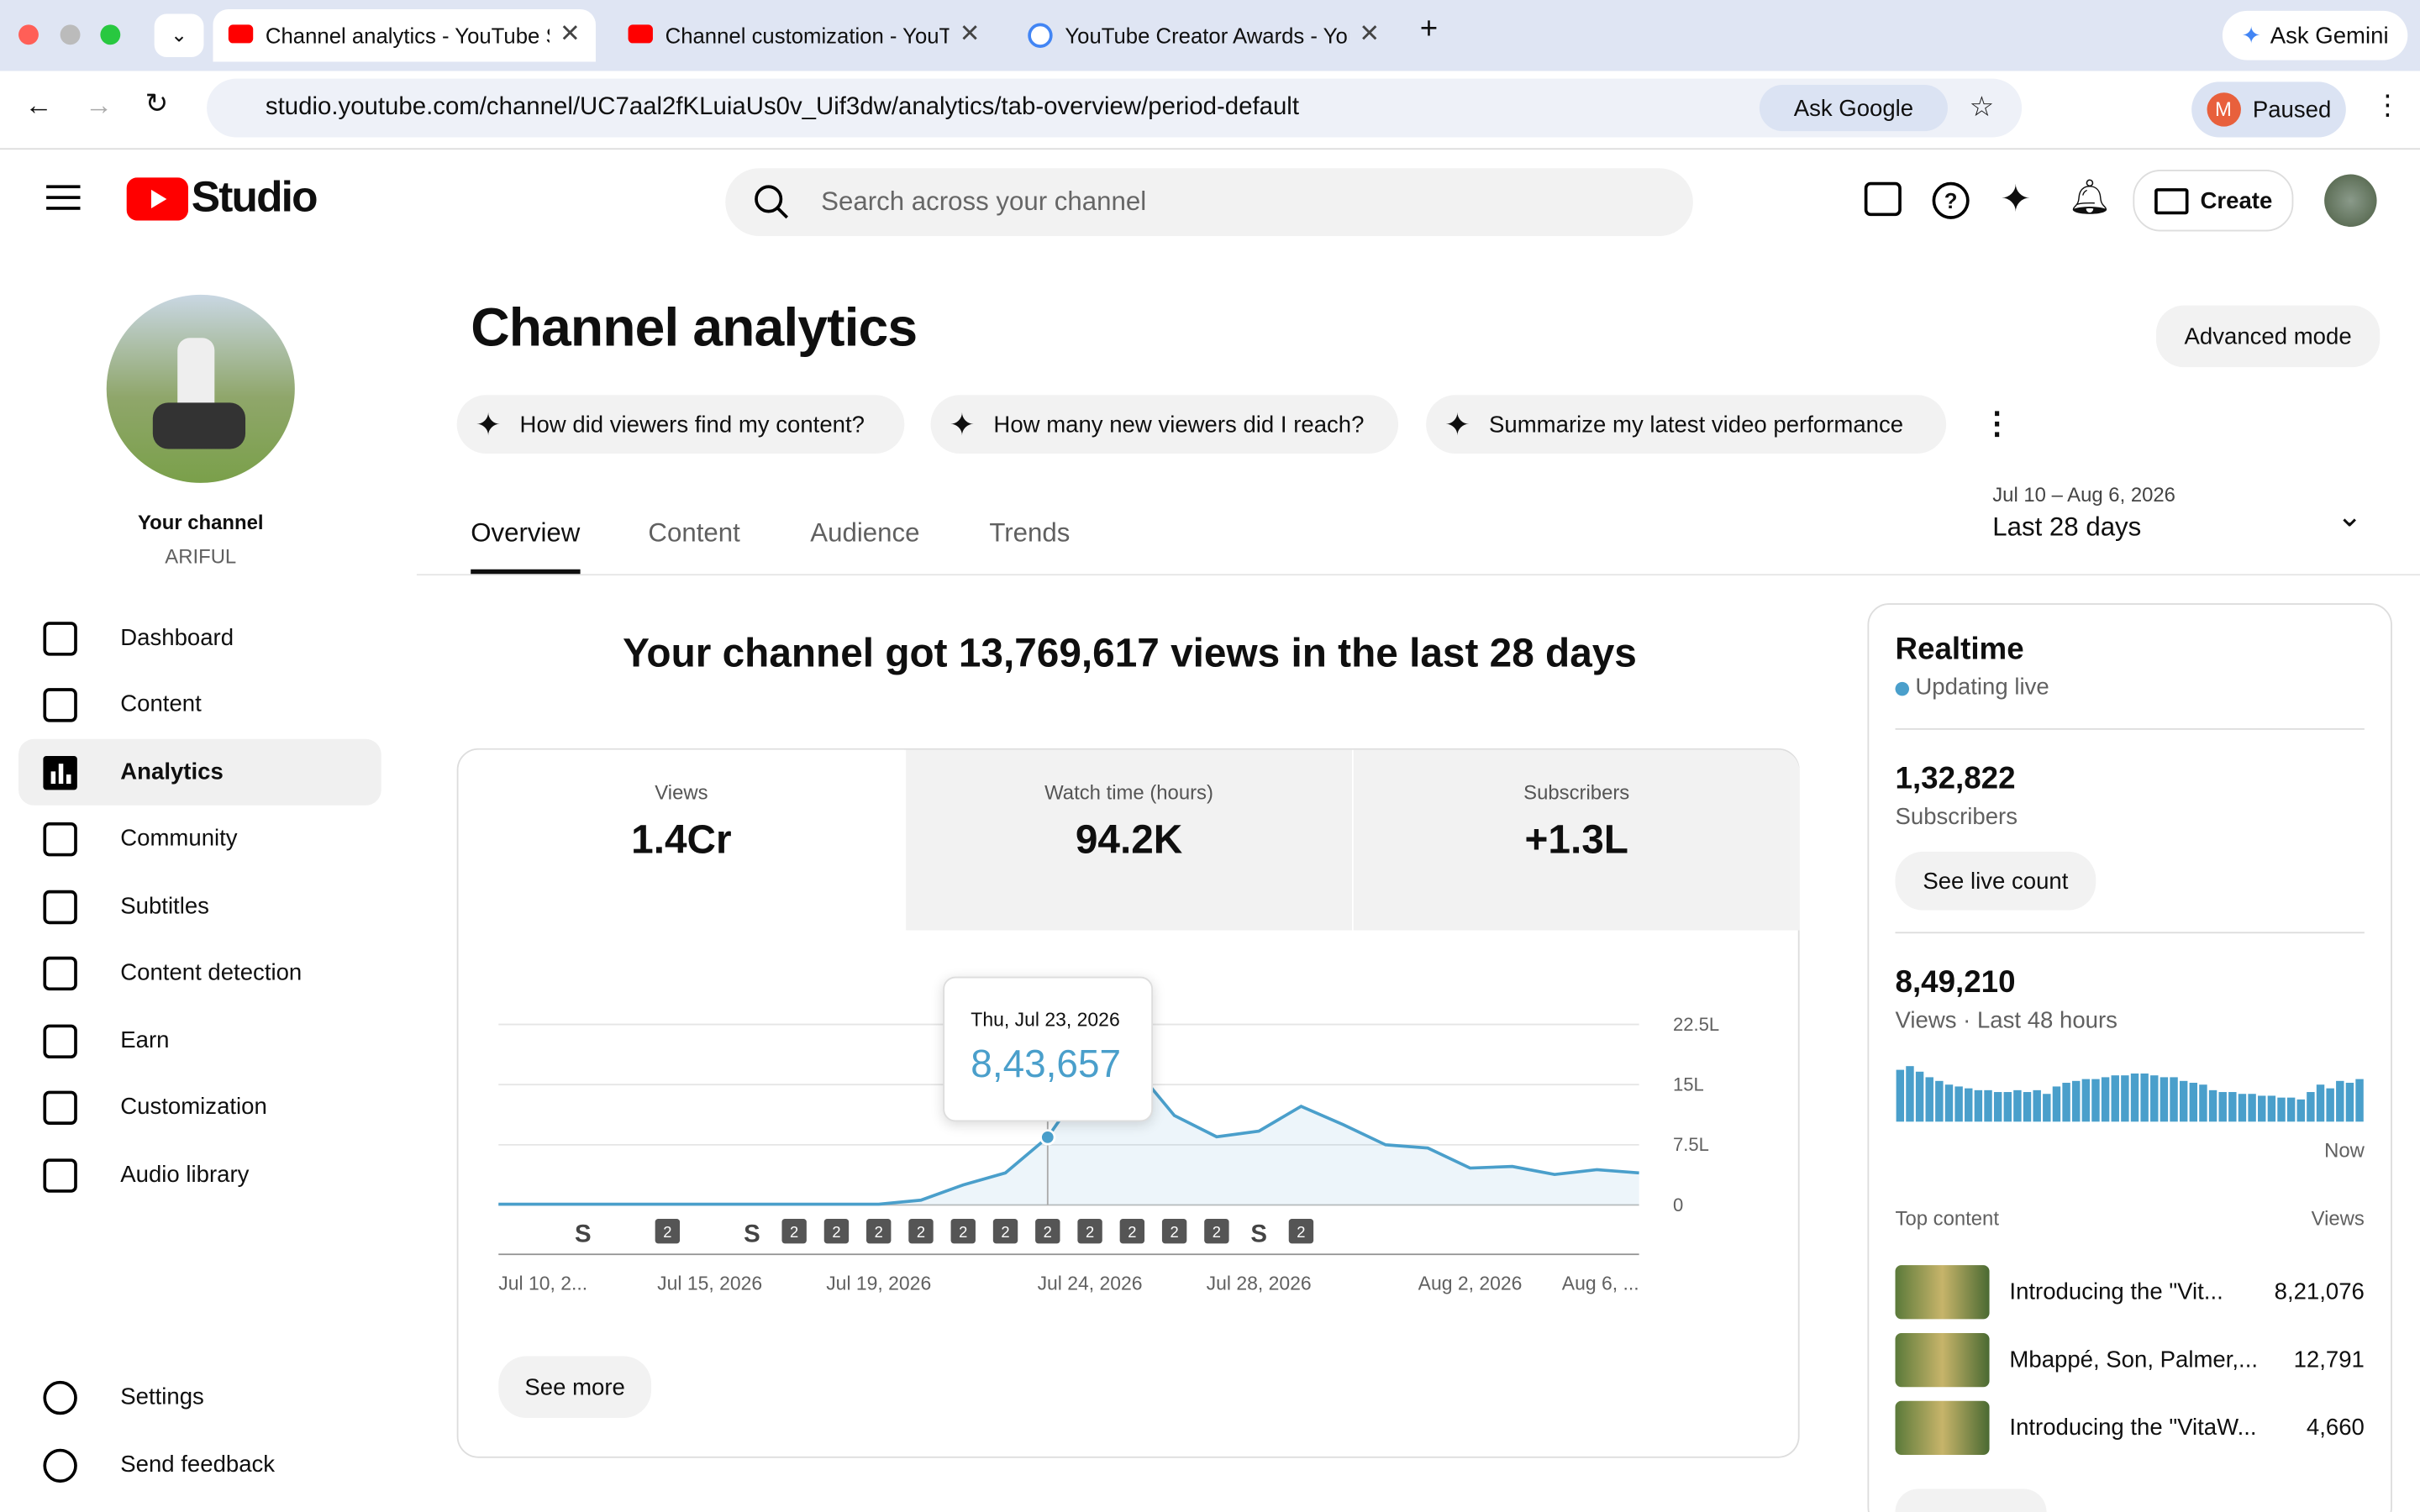  Describe the element at coordinates (2344, 1150) in the screenshot. I see `now-label: Now` at that location.